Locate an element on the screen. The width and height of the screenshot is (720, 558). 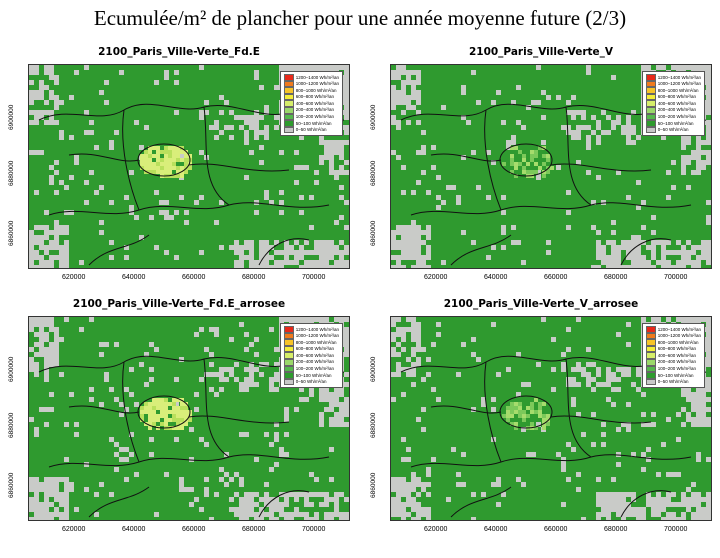
legend-label: 400–600 Wh/m²/an is located at coordinates (315, 356).